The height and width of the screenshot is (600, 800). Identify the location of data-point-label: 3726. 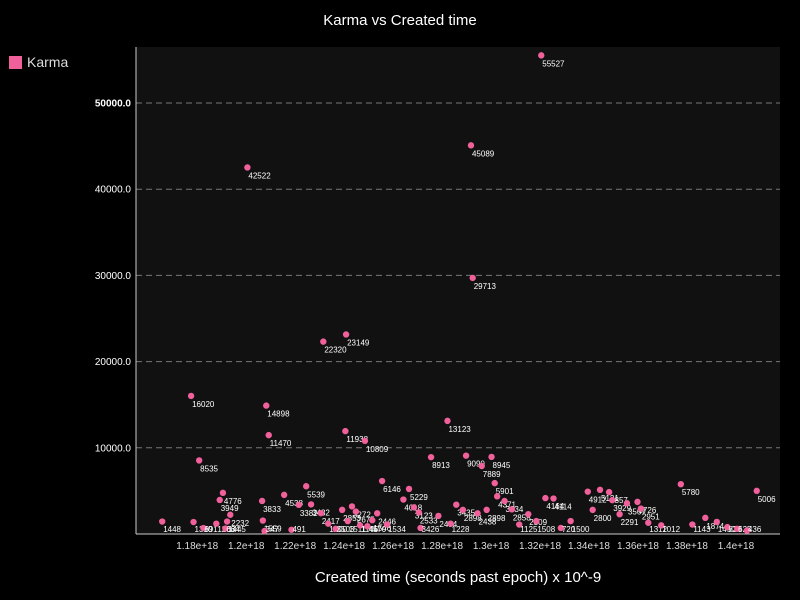
(647, 510).